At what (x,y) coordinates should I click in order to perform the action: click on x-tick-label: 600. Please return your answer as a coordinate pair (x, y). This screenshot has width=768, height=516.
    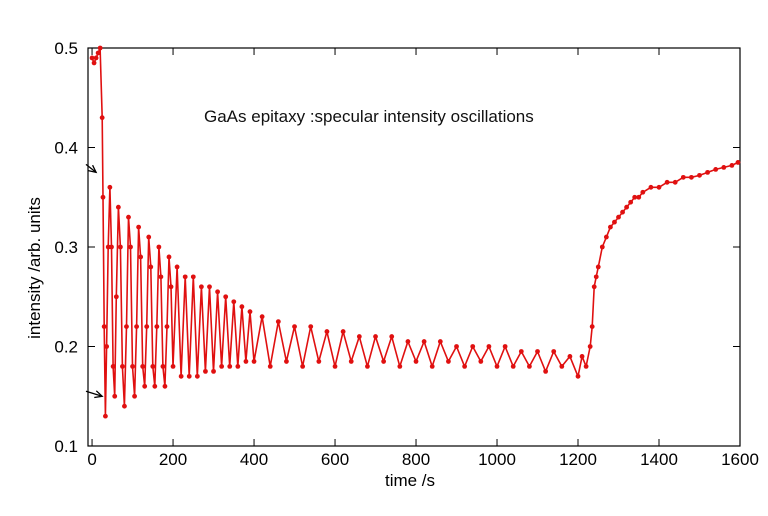
    Looking at the image, I should click on (335, 459).